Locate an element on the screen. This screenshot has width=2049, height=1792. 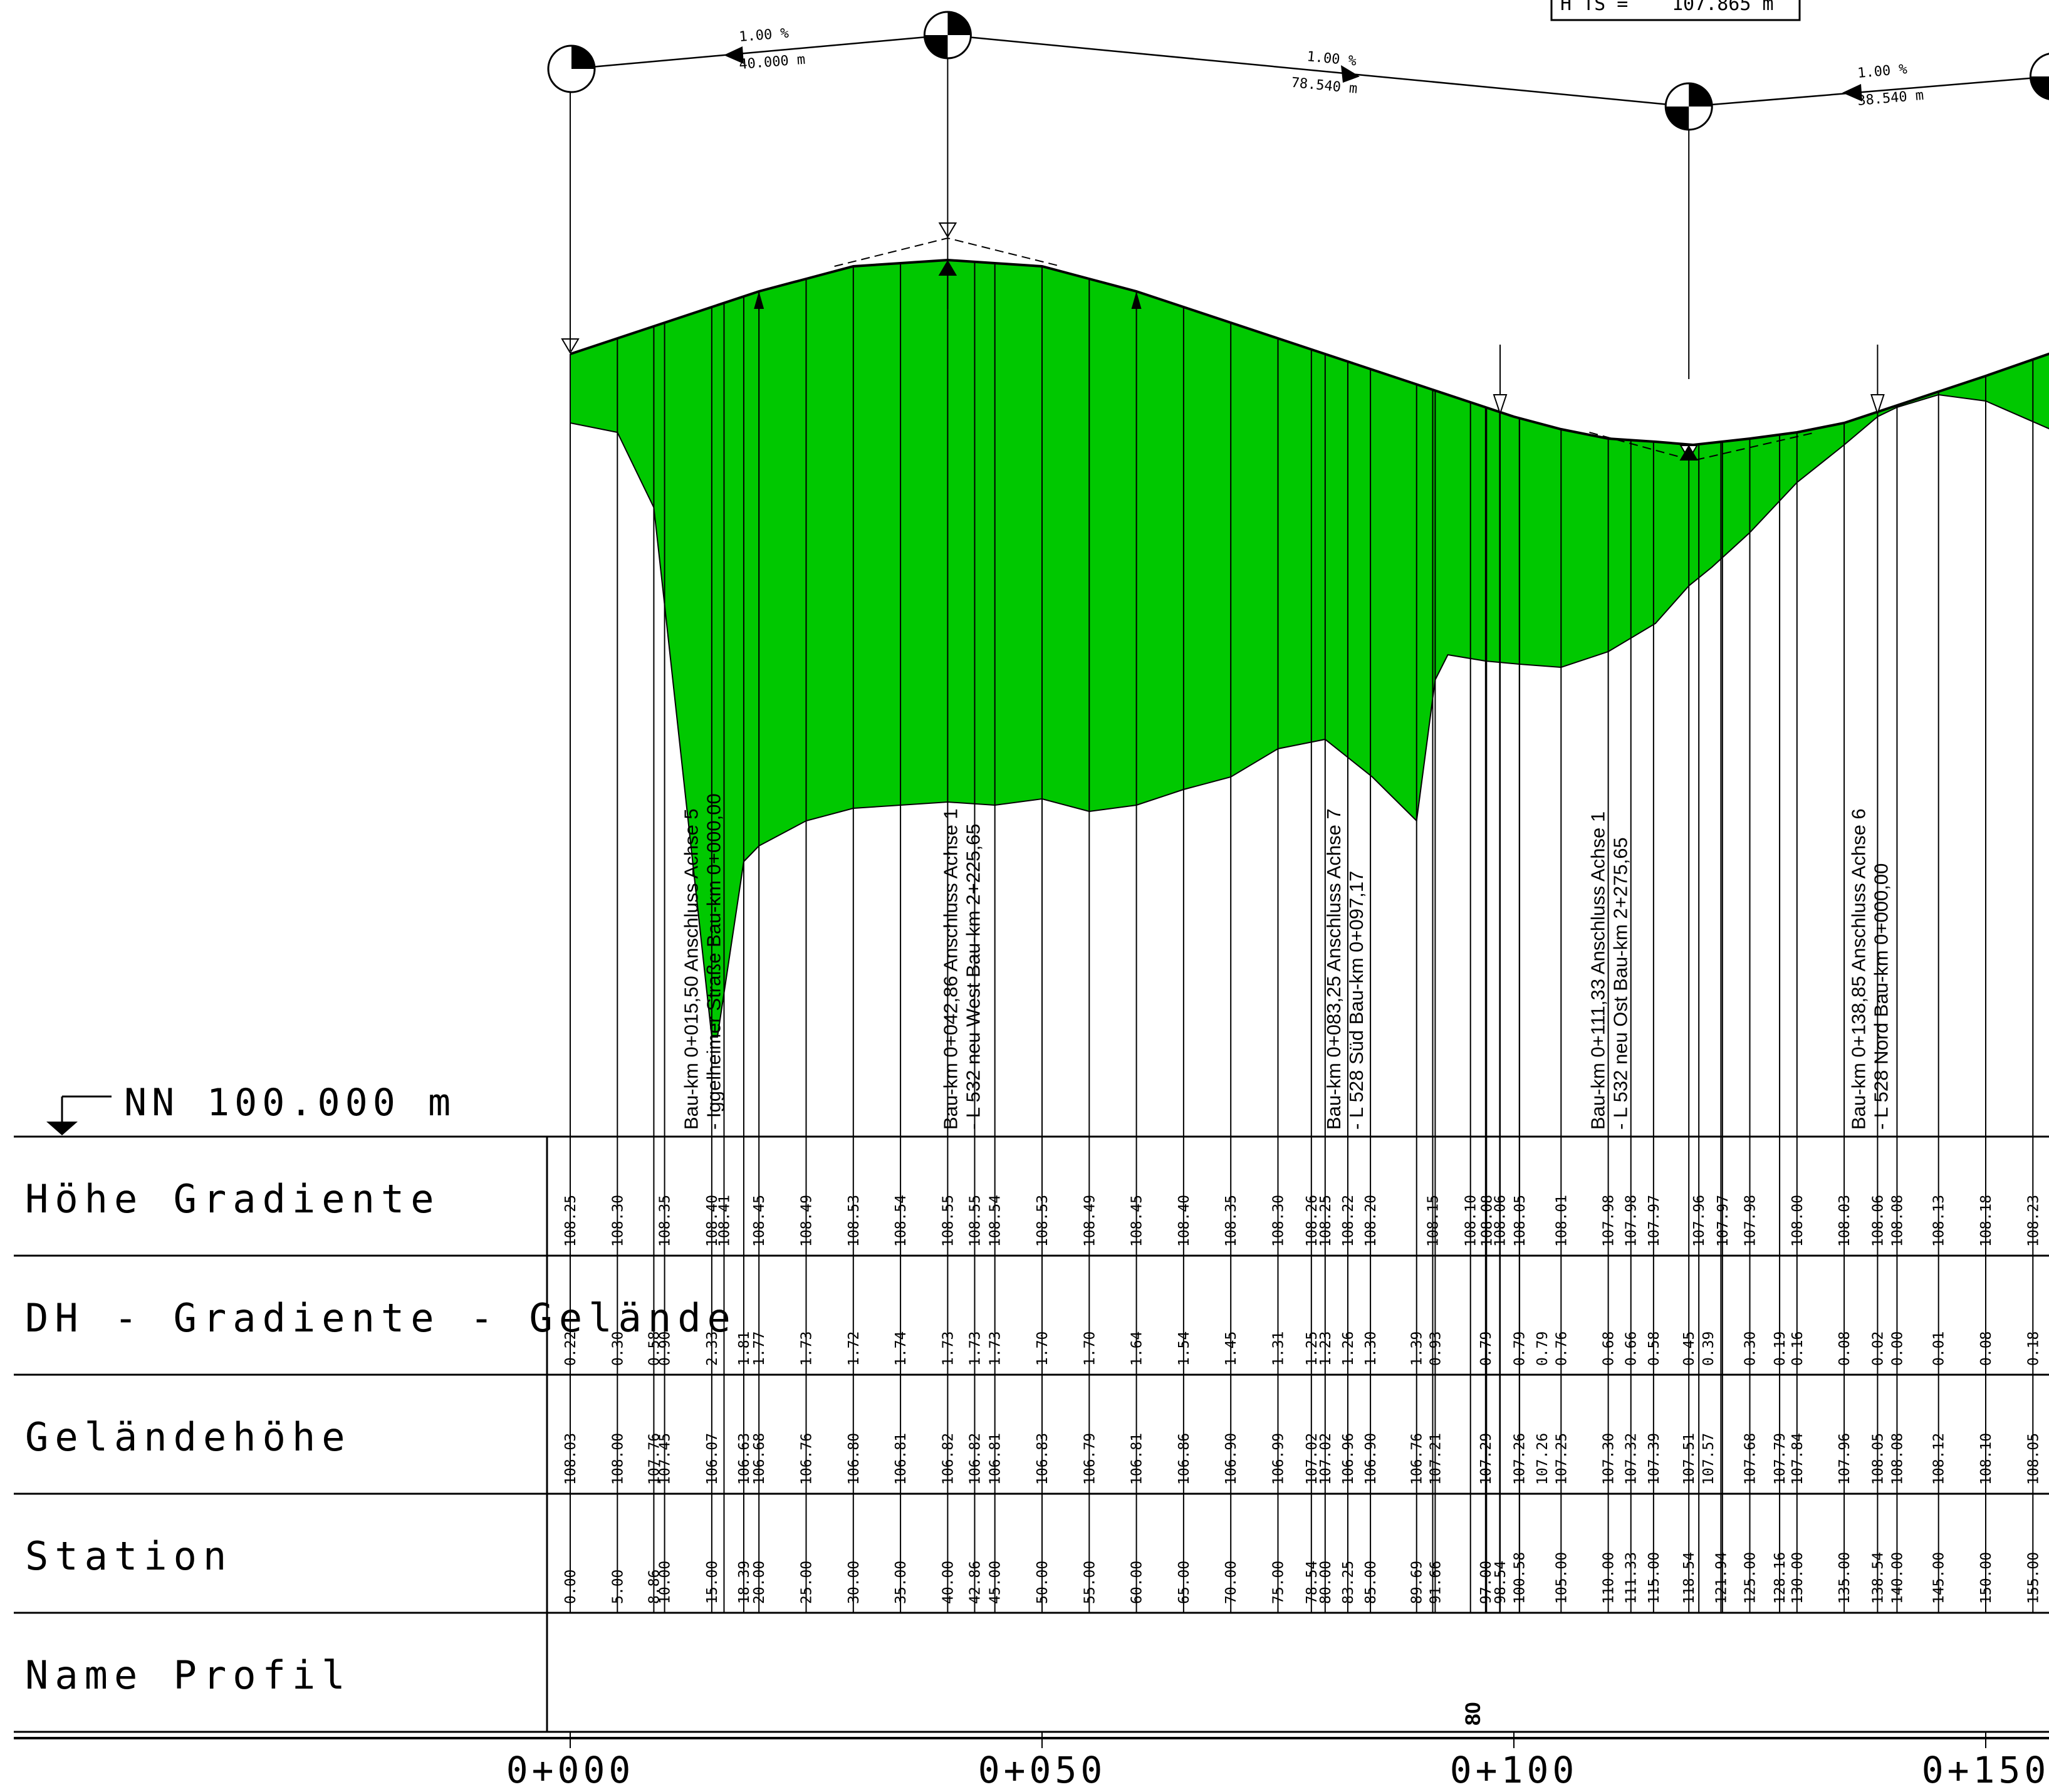
grade-value: 108.23 is located at coordinates (2033, 1221).